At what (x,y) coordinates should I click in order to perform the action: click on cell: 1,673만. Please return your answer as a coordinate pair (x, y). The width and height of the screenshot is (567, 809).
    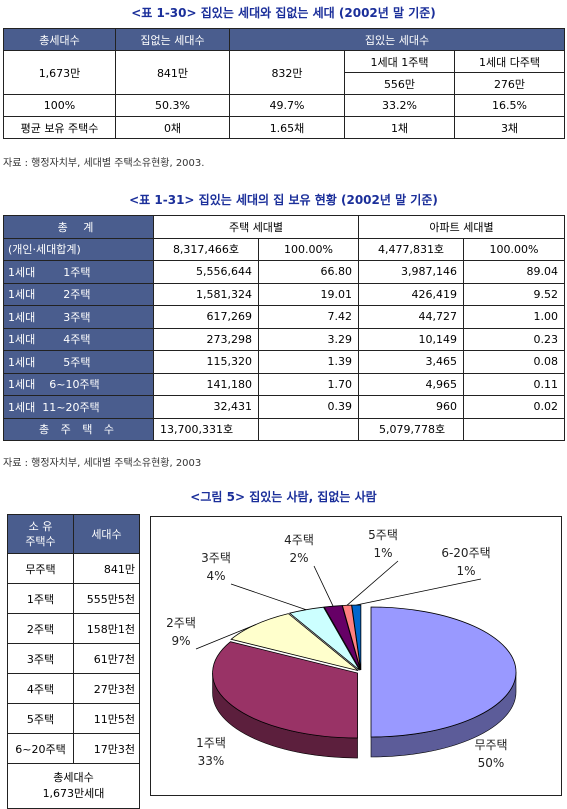
    Looking at the image, I should click on (59, 72).